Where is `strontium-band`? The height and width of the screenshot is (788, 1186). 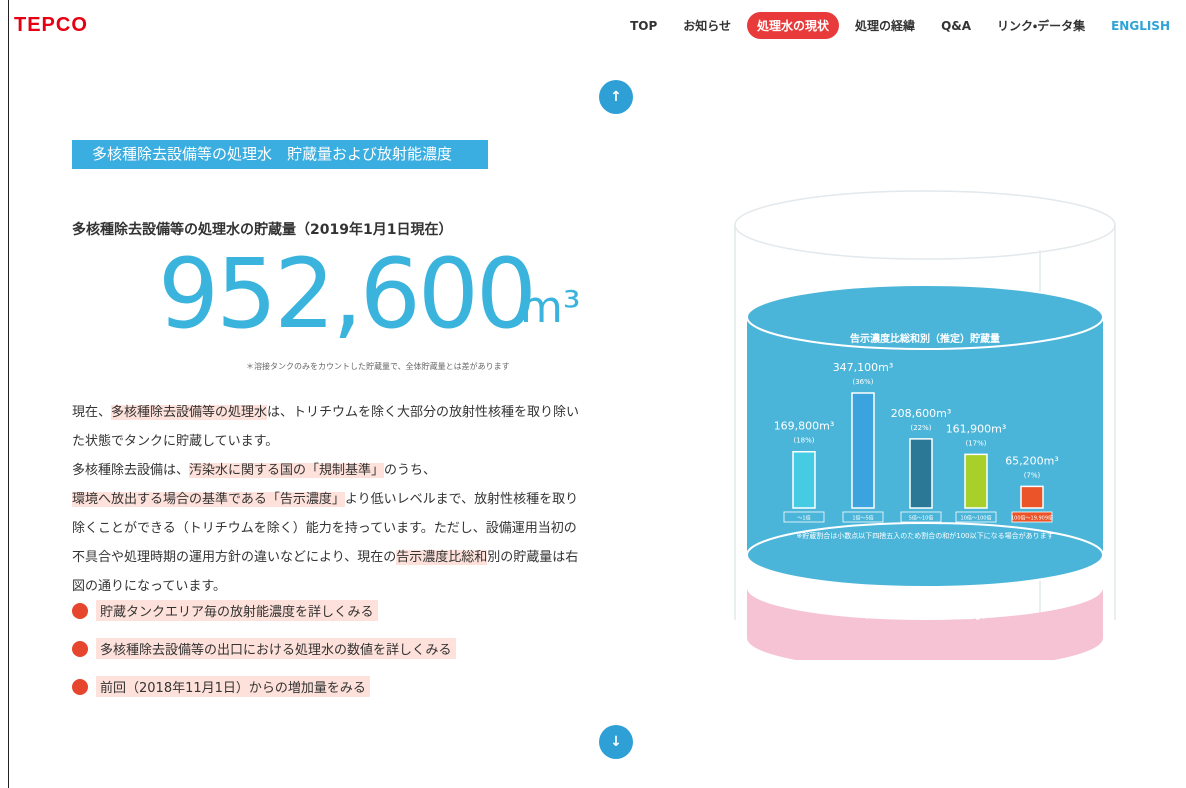 strontium-band is located at coordinates (925, 624).